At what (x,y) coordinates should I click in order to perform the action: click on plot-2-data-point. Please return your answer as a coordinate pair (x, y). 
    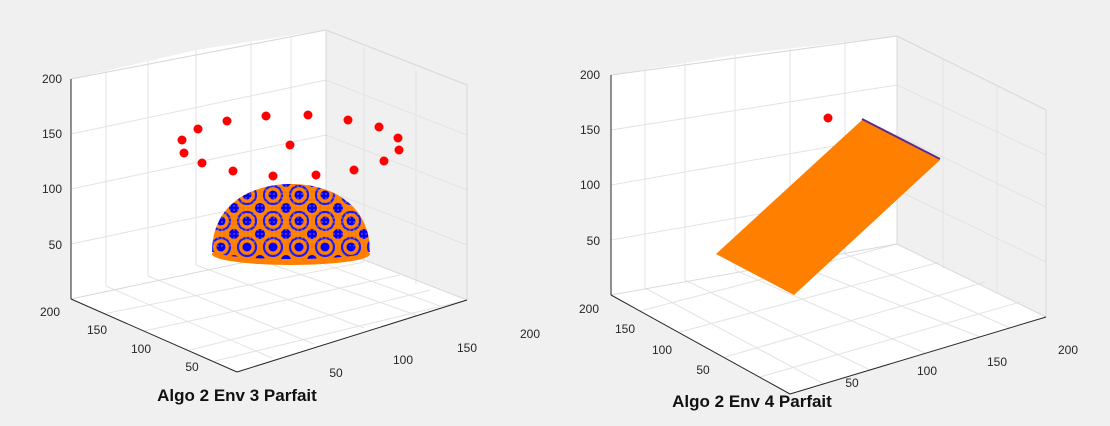
    Looking at the image, I should click on (828, 118).